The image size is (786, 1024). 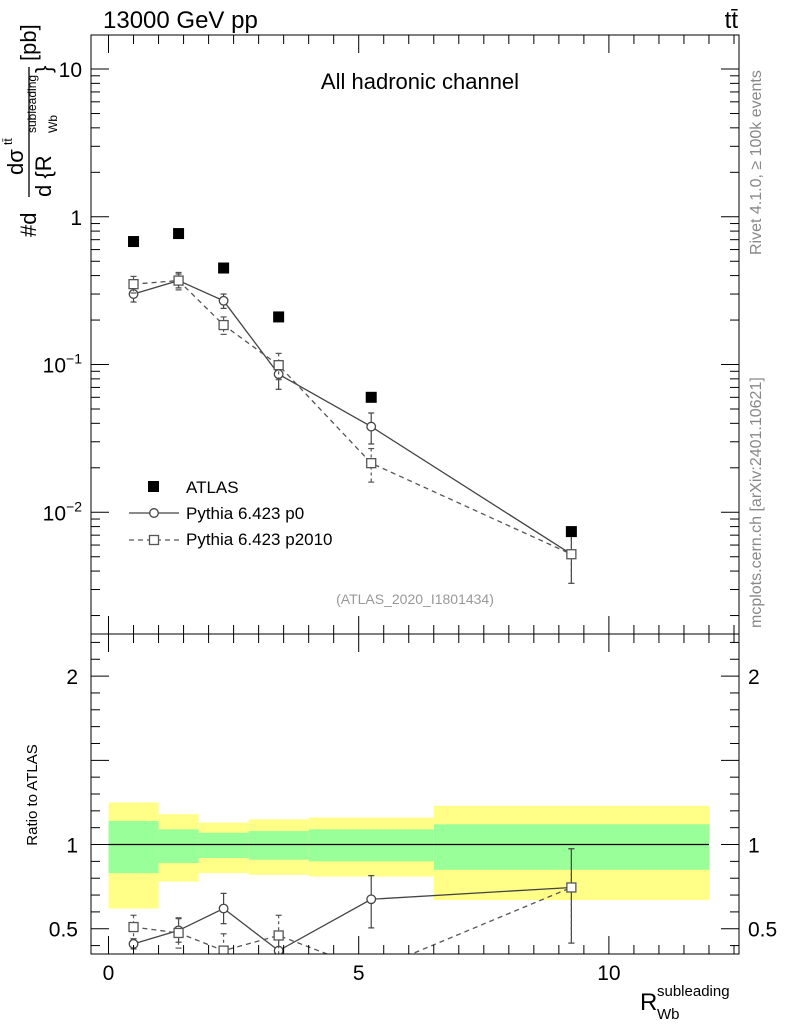 I want to click on main-ytick-exp-0: −2, so click(x=74, y=506).